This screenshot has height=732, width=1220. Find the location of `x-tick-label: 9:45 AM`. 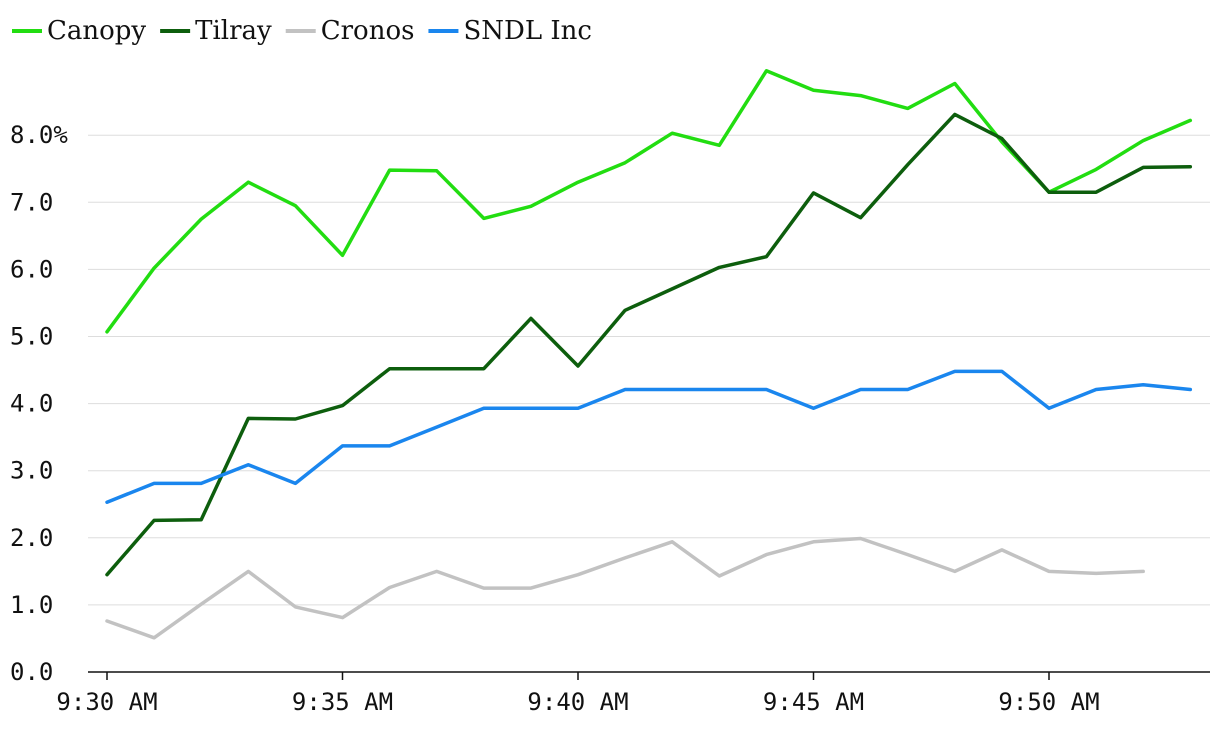

x-tick-label: 9:45 AM is located at coordinates (813, 702).